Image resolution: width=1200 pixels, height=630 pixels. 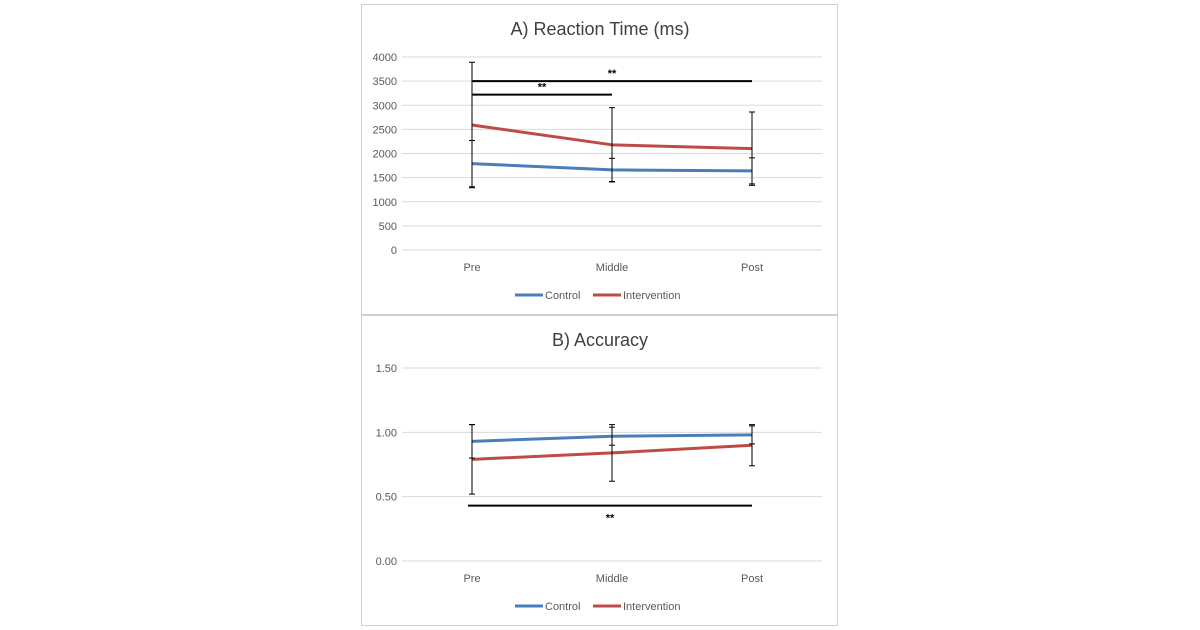 What do you see at coordinates (386, 498) in the screenshot?
I see `y-tick-label: 0.50` at bounding box center [386, 498].